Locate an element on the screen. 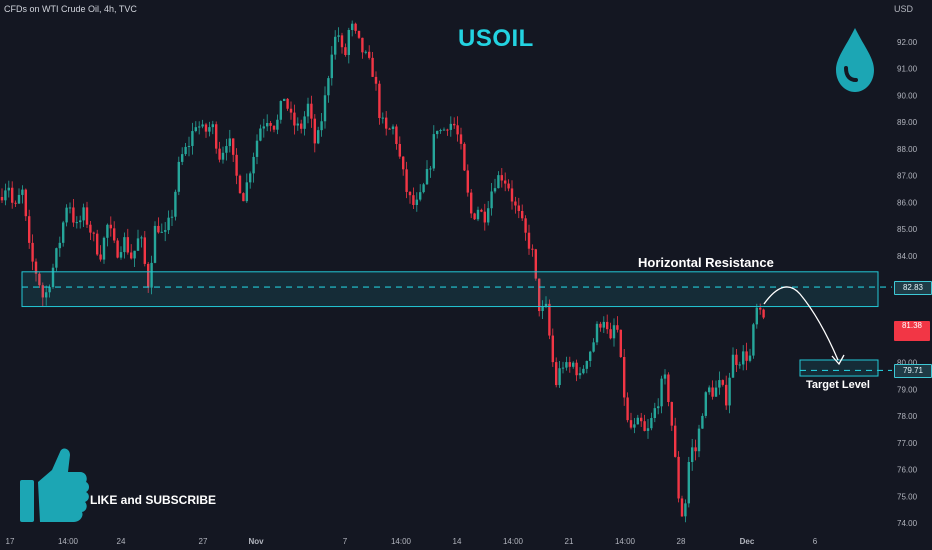 This screenshot has width=932, height=550. y-tick-label: 74.00 is located at coordinates (907, 523).